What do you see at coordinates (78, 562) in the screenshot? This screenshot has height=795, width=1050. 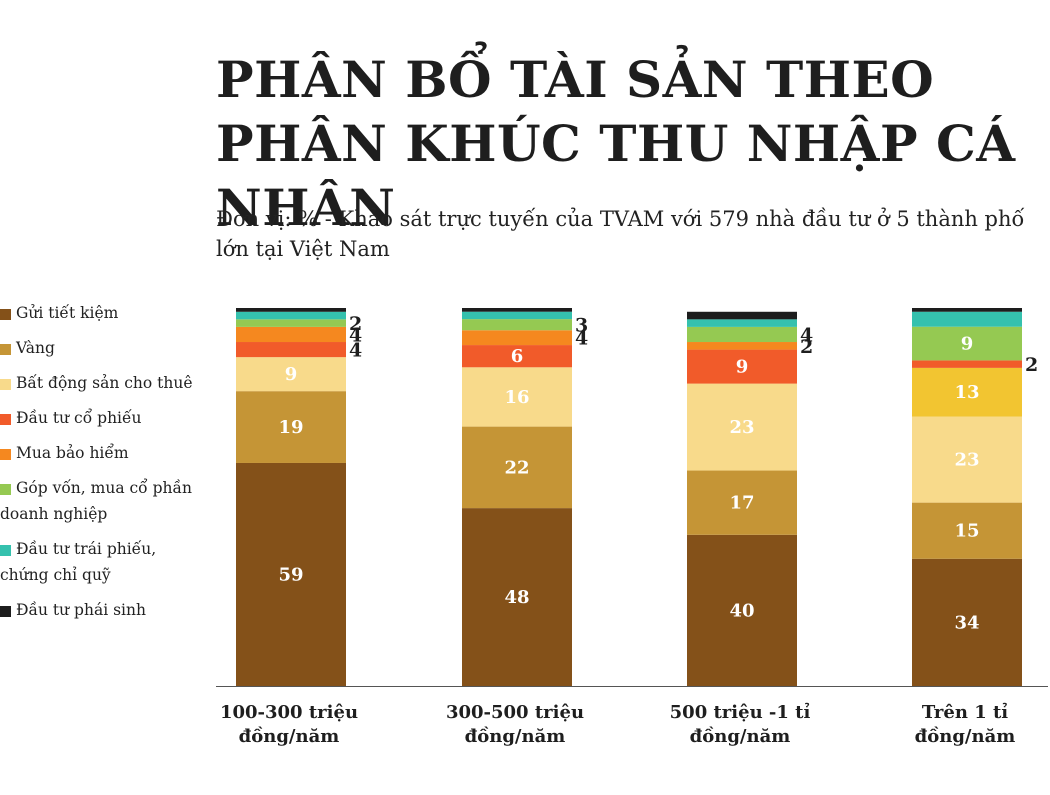 I see `legend-label: Đầu tư trái phiếu, chứng chỉ quỹ` at bounding box center [78, 562].